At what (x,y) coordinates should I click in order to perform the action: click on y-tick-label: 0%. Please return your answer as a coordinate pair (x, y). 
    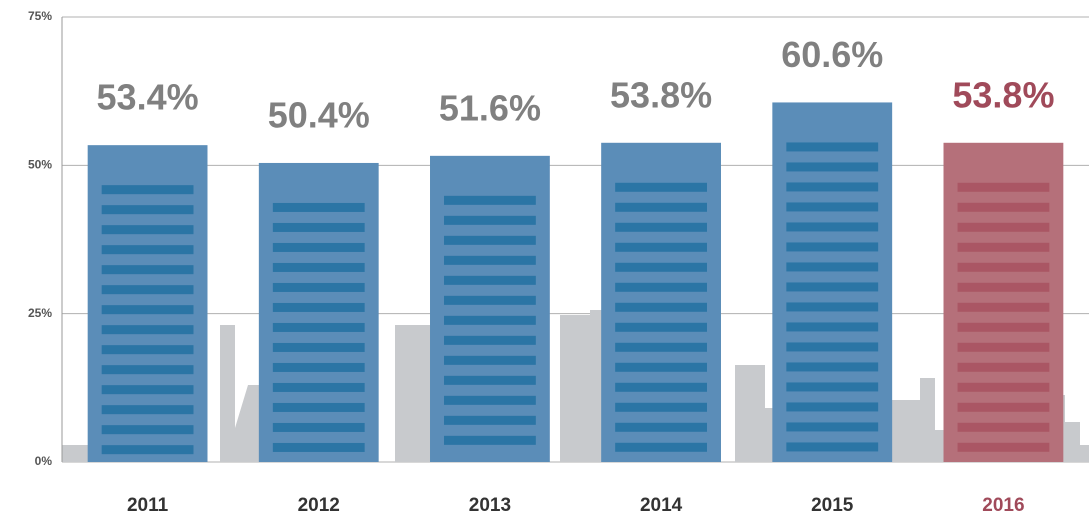
    Looking at the image, I should click on (44, 461).